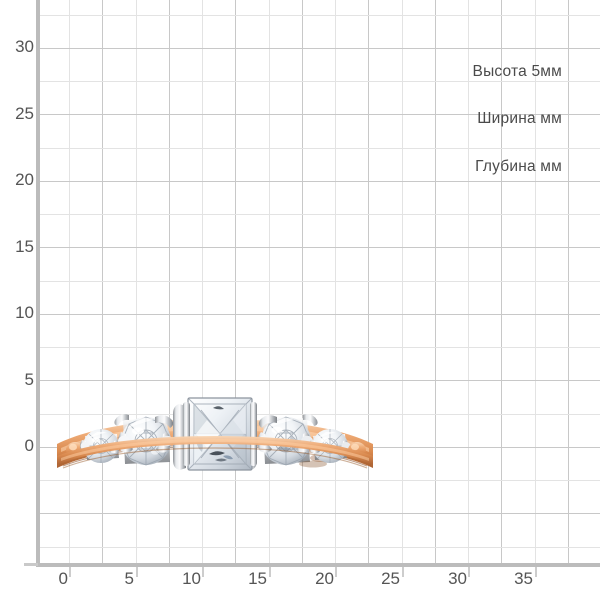  Describe the element at coordinates (29, 445) in the screenshot. I see `y-tick-label: 0` at that location.